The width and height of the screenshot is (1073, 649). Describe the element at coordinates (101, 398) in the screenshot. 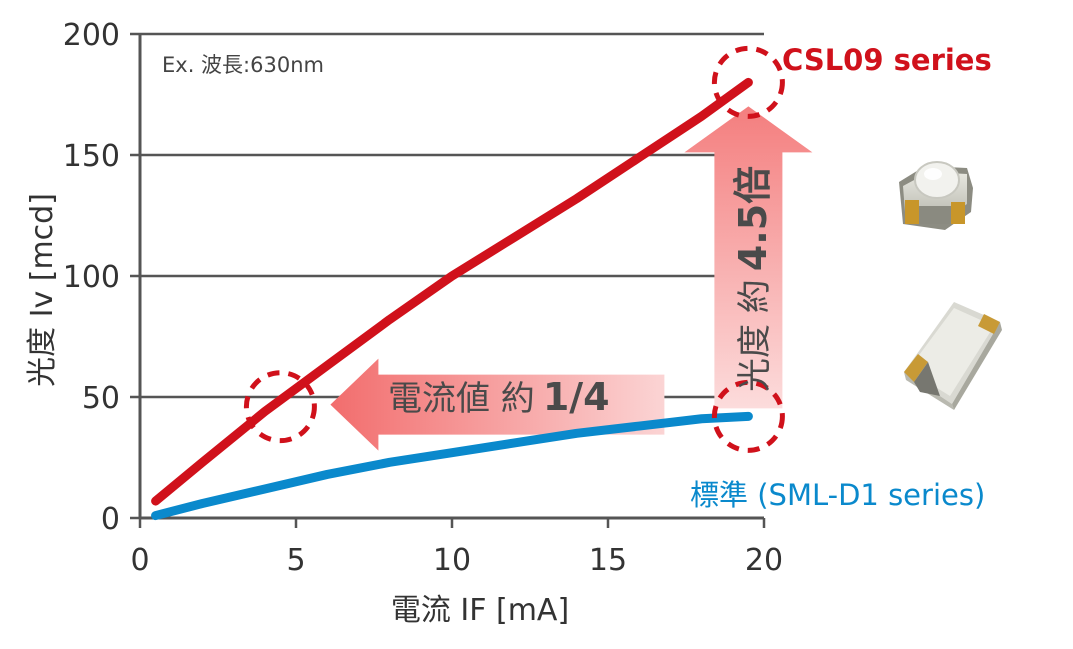

I see `y-tick-label: 50` at that location.